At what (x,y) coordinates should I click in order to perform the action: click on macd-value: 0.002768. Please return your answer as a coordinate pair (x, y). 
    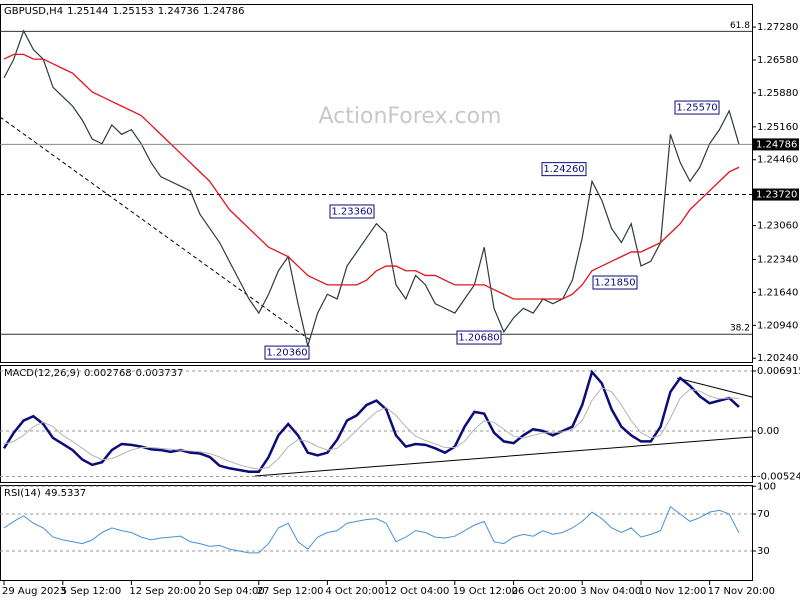
    Looking at the image, I should click on (108, 373).